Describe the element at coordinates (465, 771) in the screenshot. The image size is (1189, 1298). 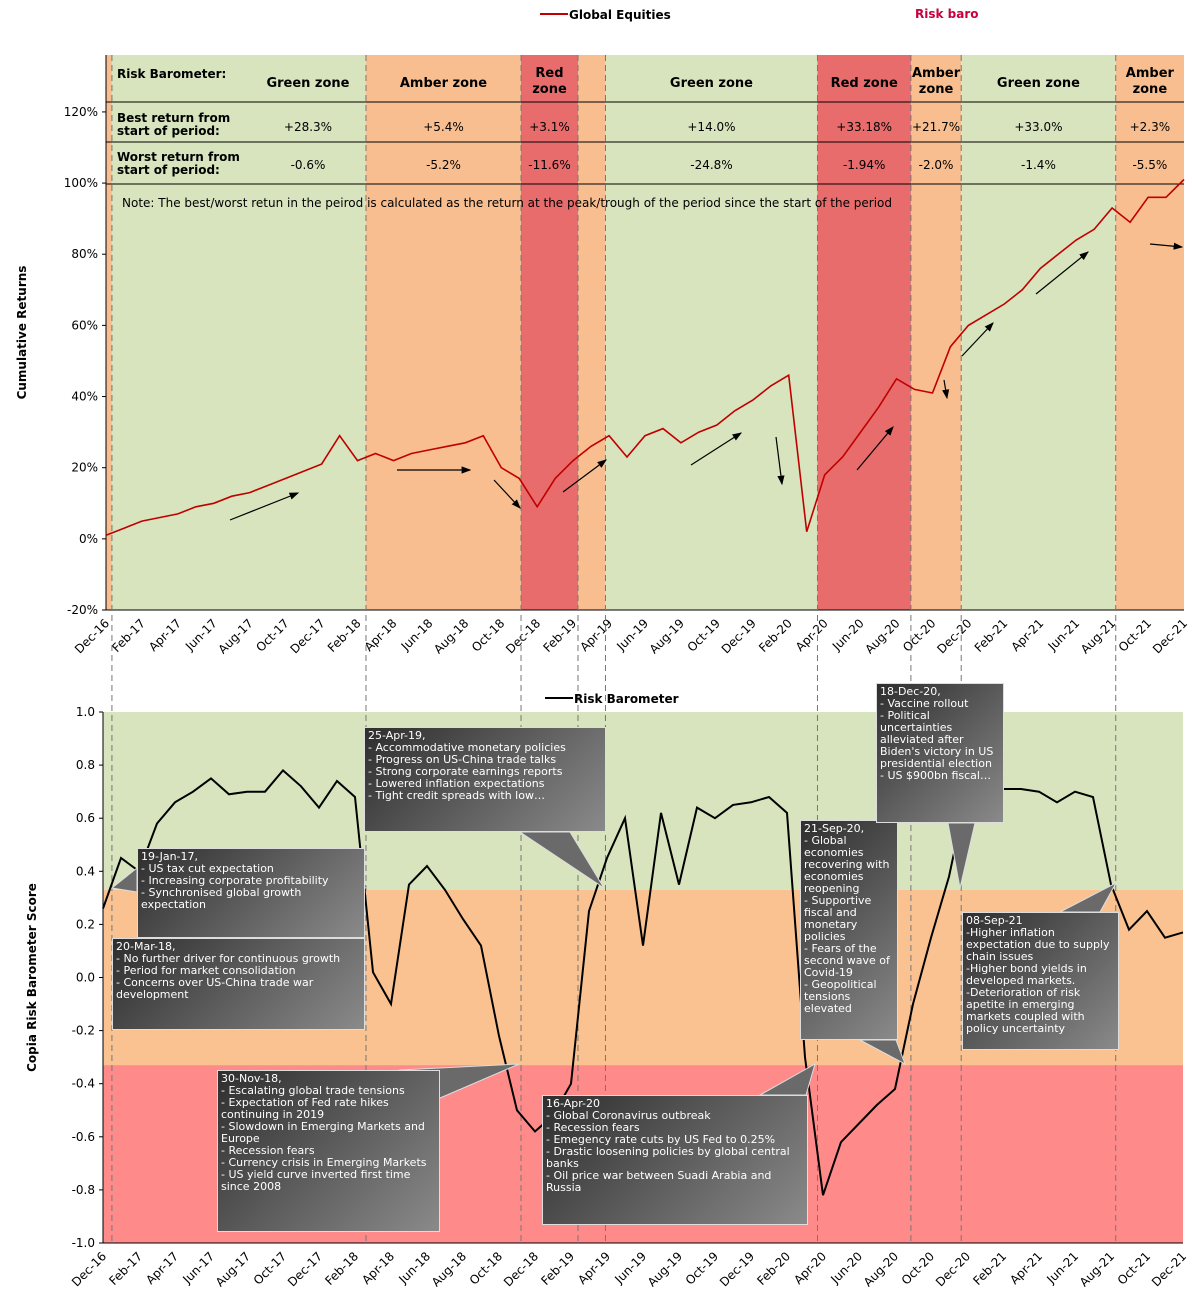
I see `annotation-item: - Strong corporate earnings reports` at that location.